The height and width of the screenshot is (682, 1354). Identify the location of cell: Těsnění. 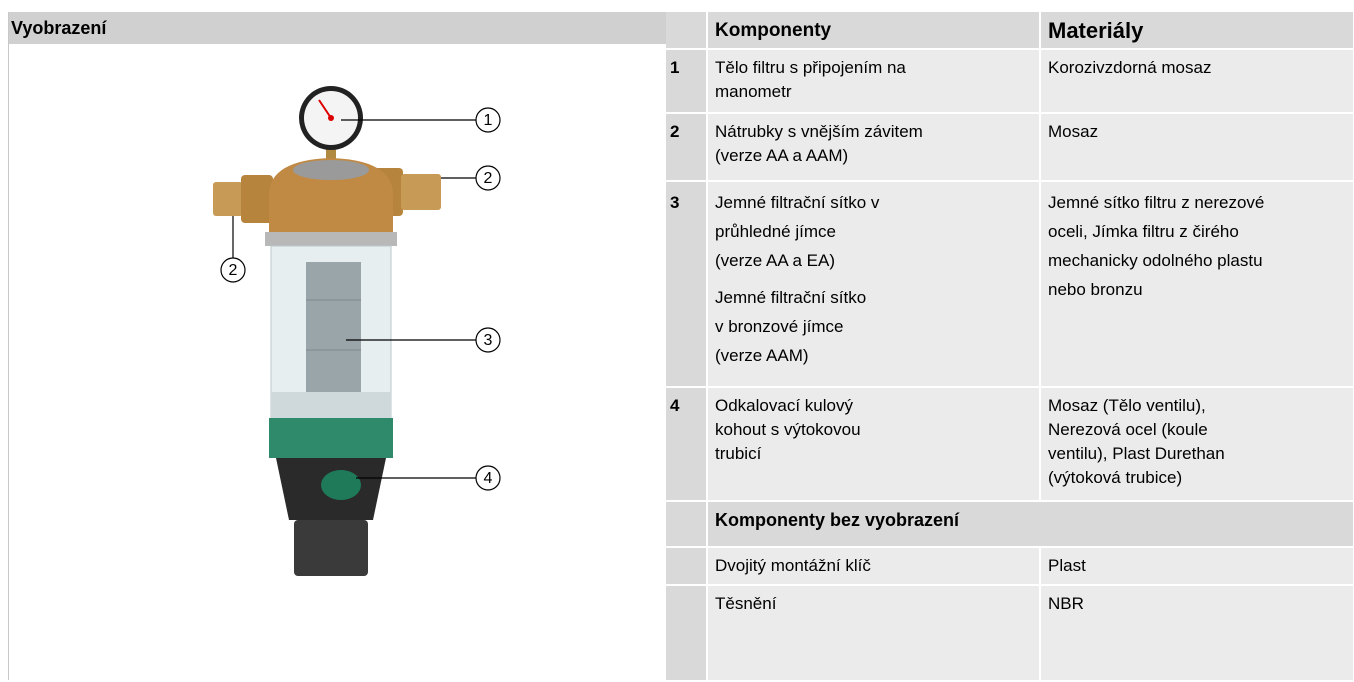
(874, 633).